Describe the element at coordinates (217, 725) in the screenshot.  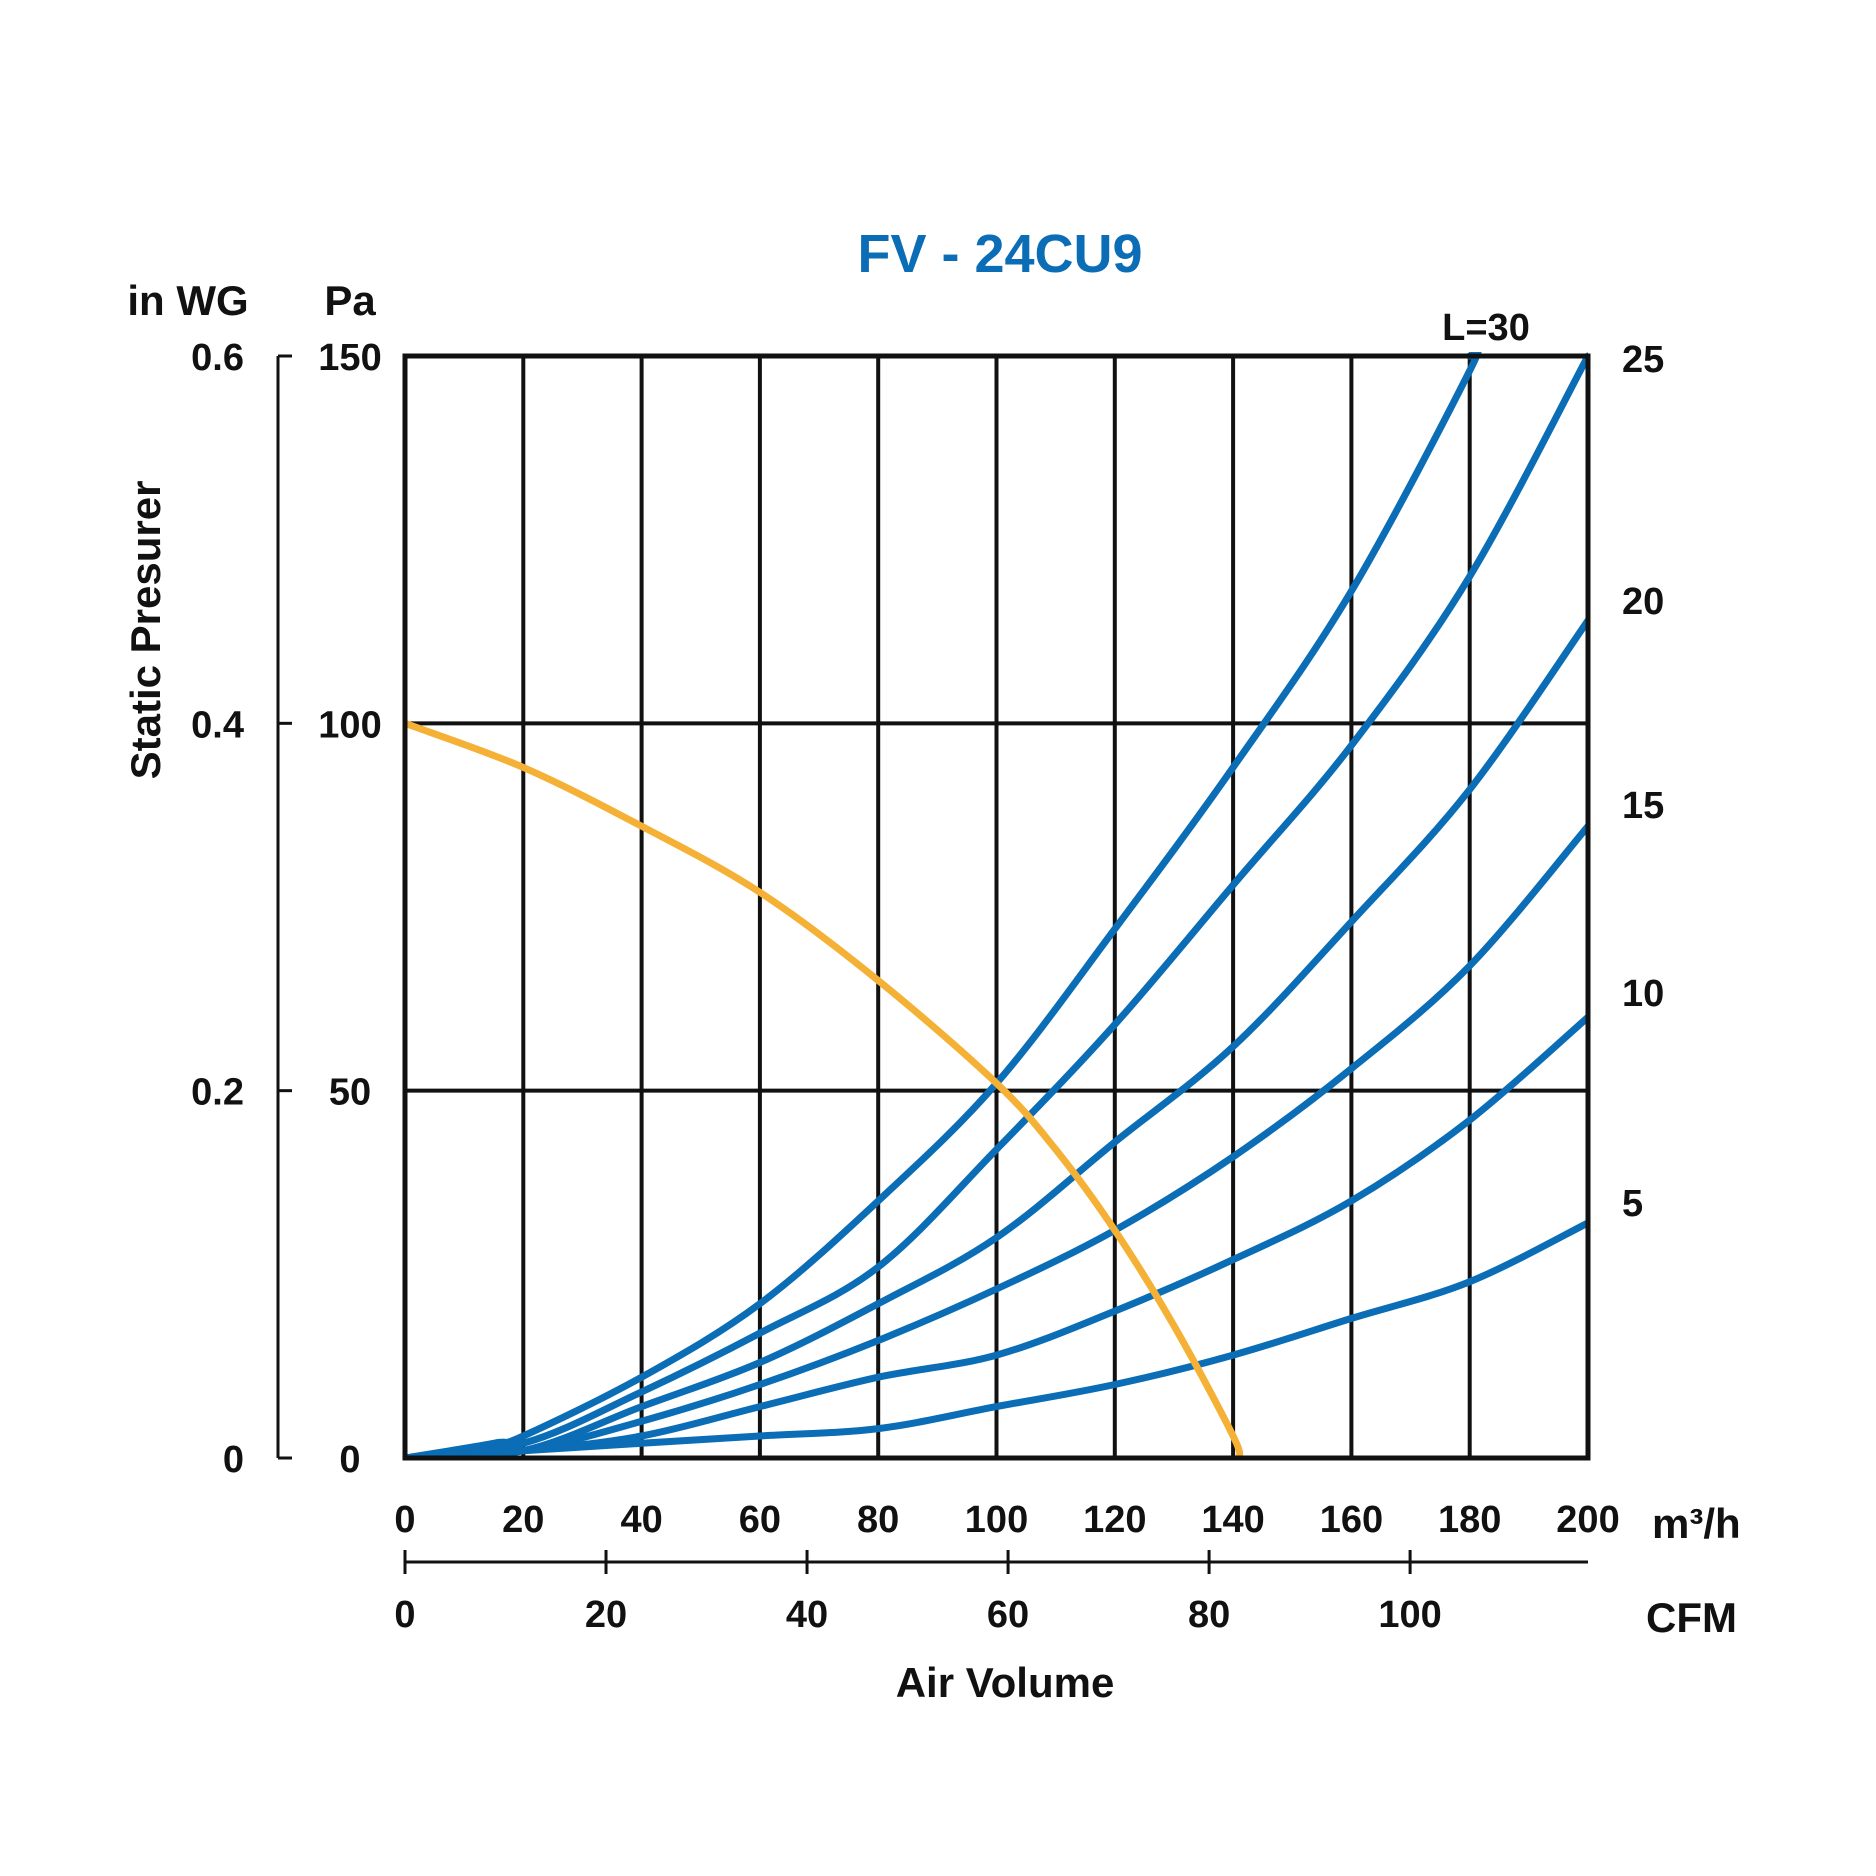
I see `inwg-tick-label: 0.4` at that location.